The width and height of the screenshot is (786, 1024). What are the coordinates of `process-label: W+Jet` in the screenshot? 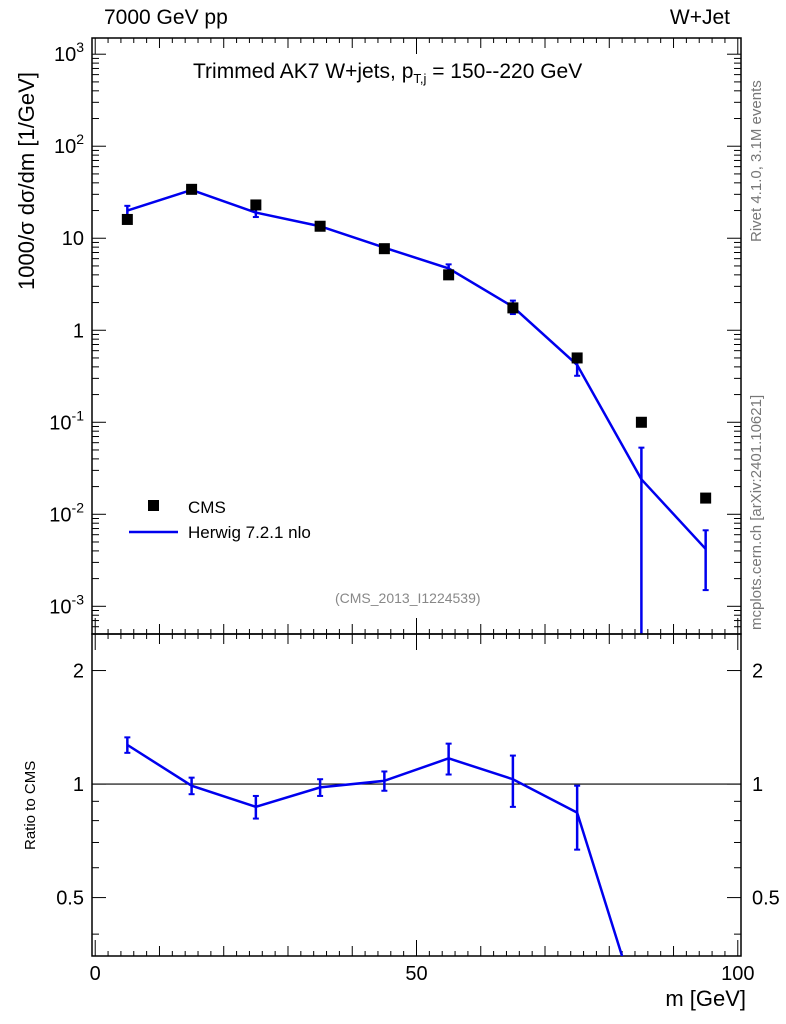 It's located at (699, 17).